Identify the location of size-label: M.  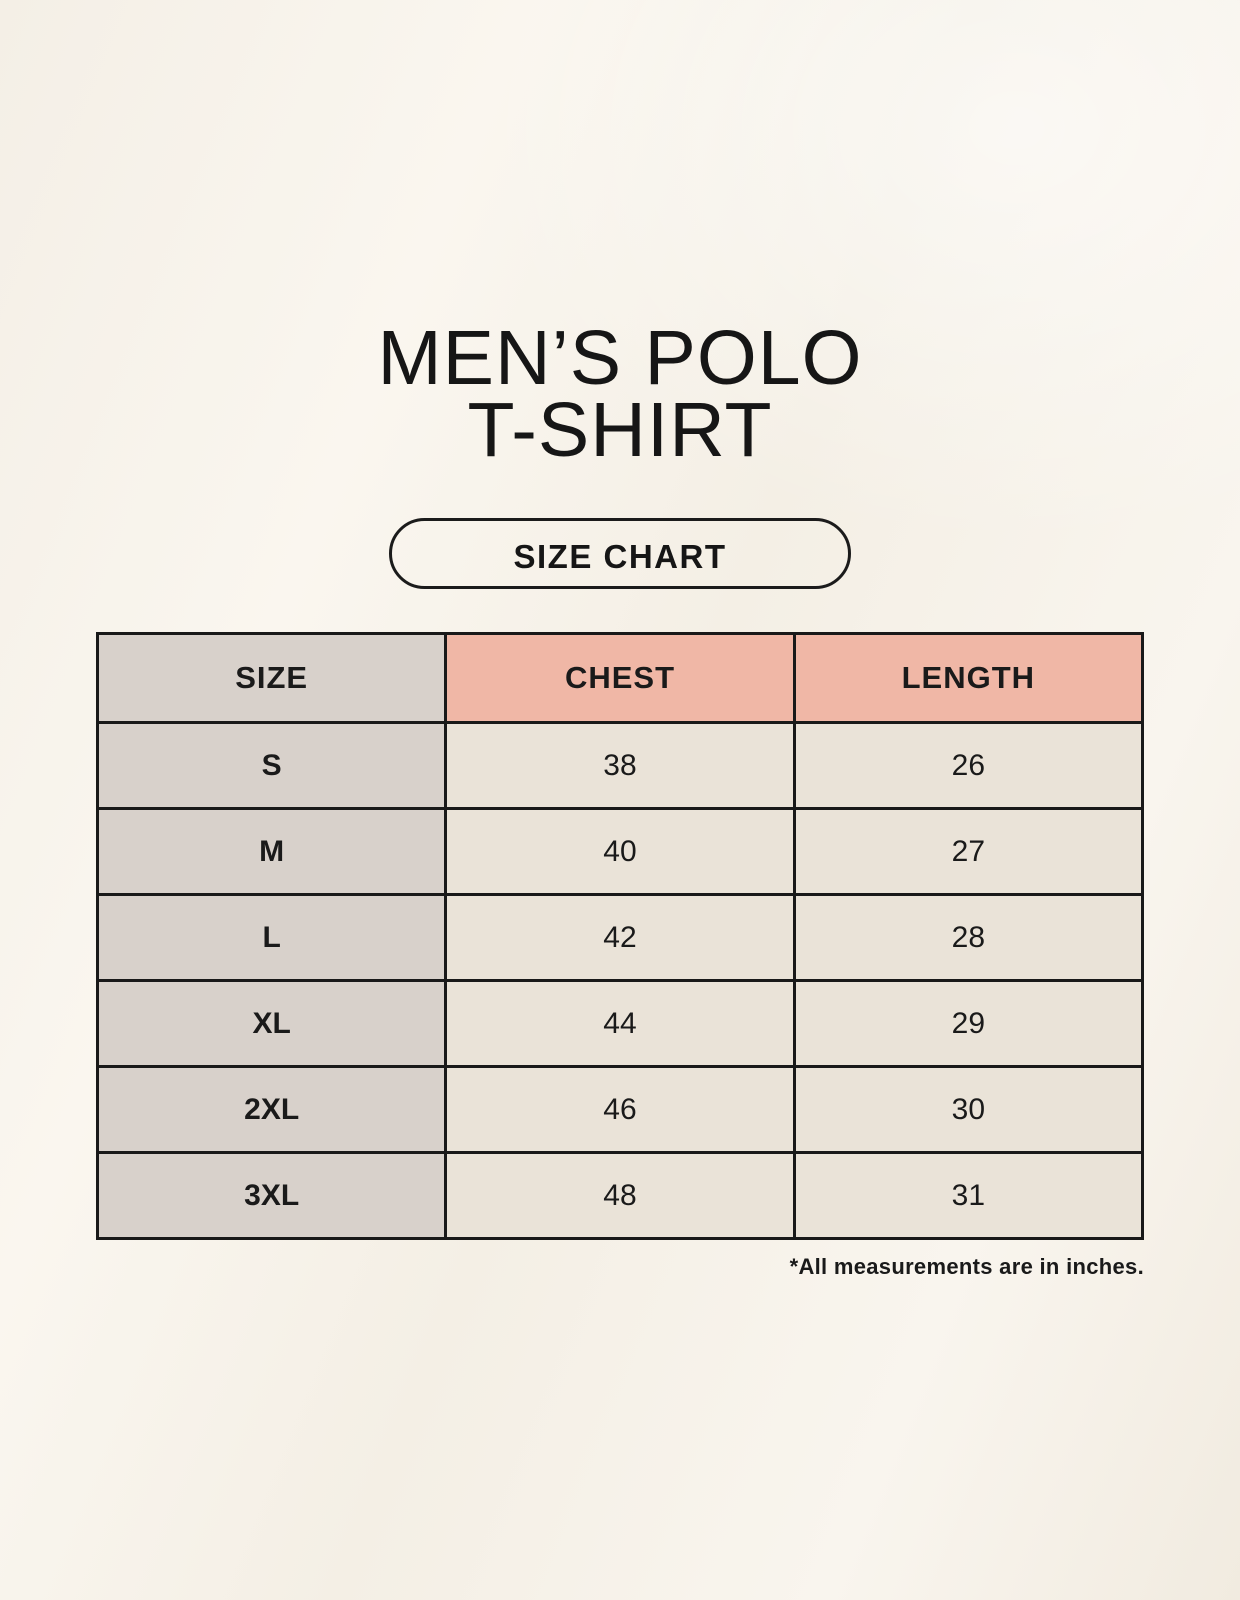
(271, 851).